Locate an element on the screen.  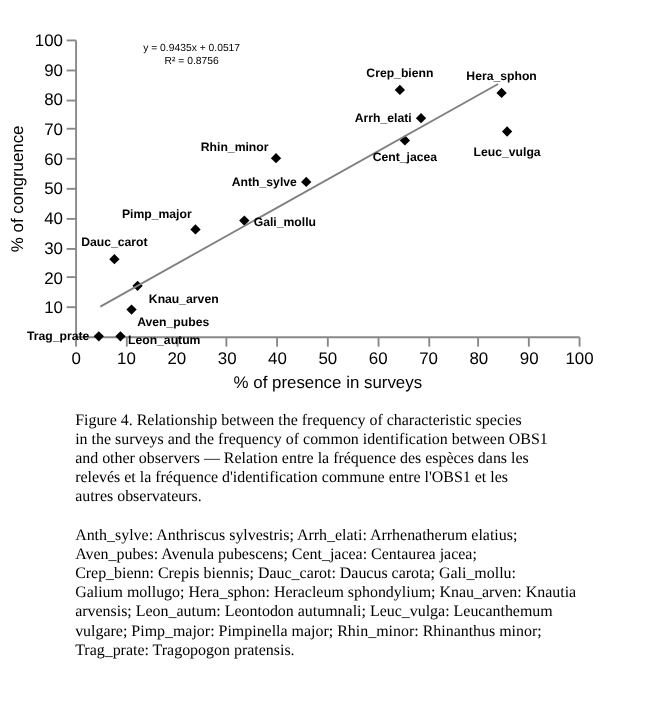
x-tick-label: 30 is located at coordinates (227, 357).